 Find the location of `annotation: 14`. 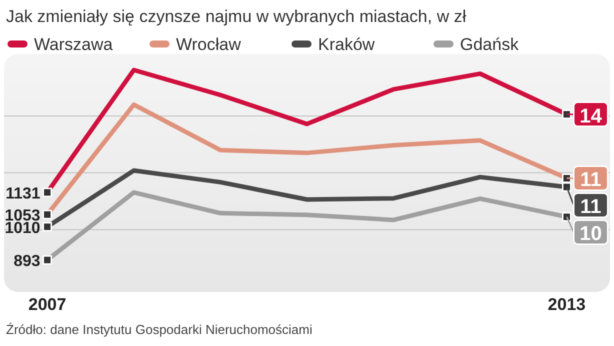

annotation: 14 is located at coordinates (591, 116).